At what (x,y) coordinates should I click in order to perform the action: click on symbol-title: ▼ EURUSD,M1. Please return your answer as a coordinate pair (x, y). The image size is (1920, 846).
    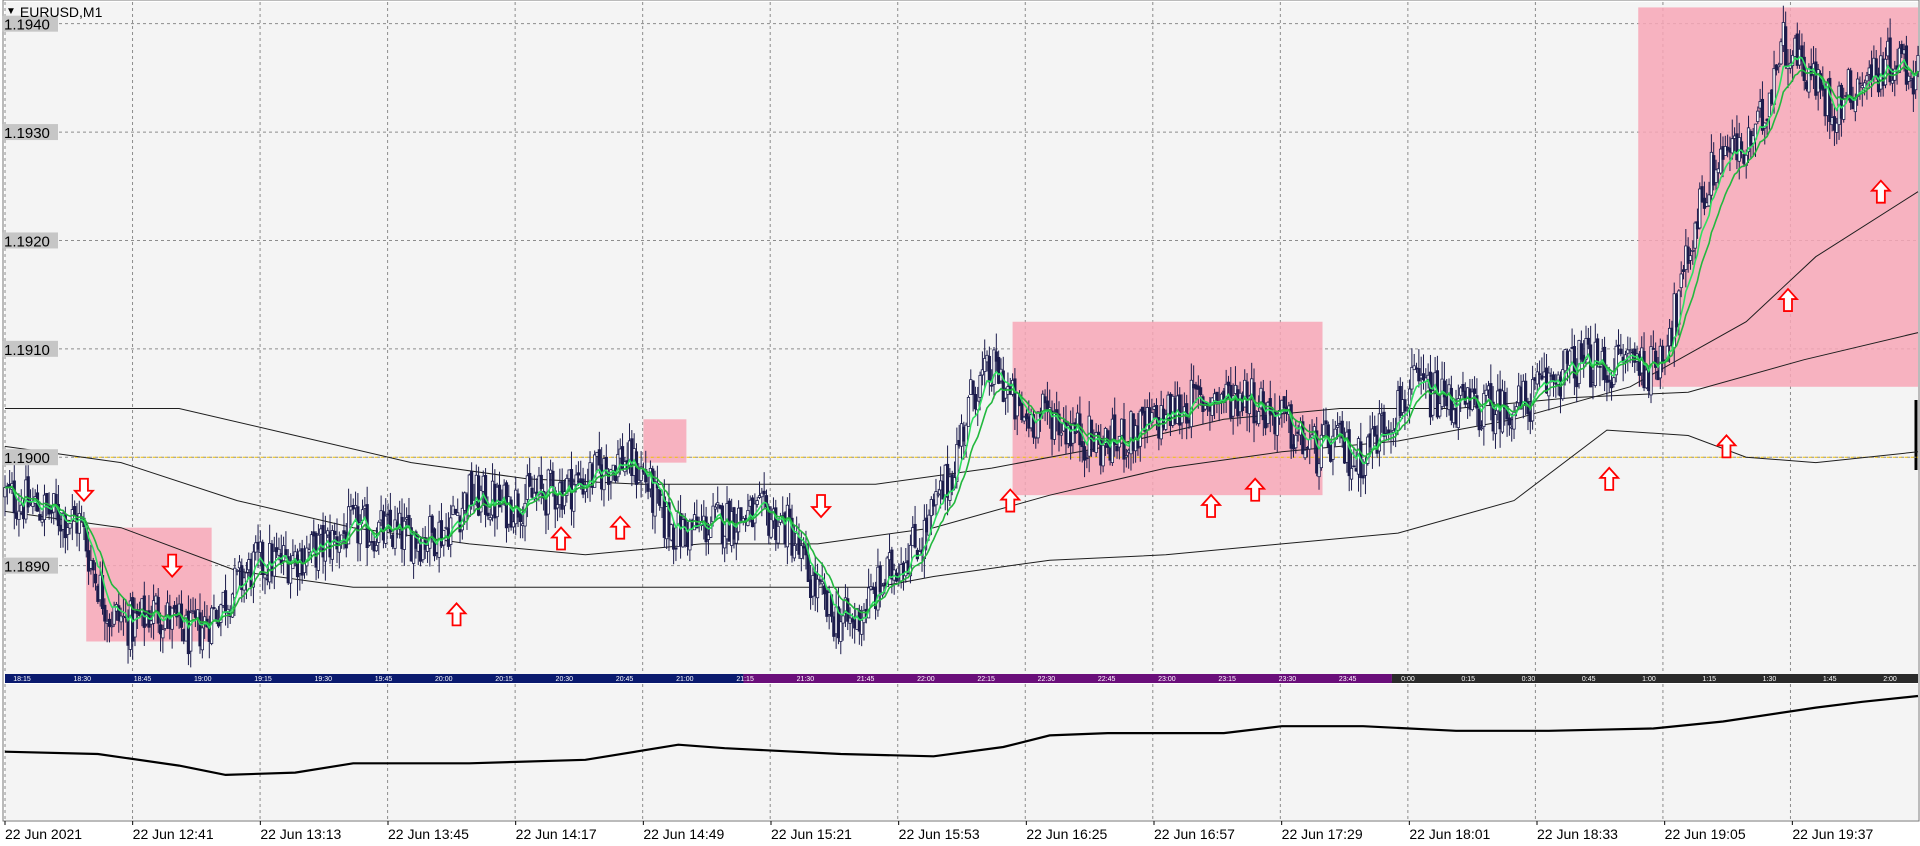
    Looking at the image, I should click on (54, 12).